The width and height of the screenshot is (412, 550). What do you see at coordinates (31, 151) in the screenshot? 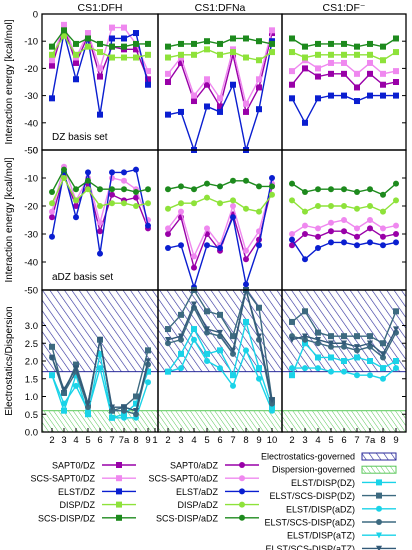
I see `y-tick-label: -50` at bounding box center [31, 151].